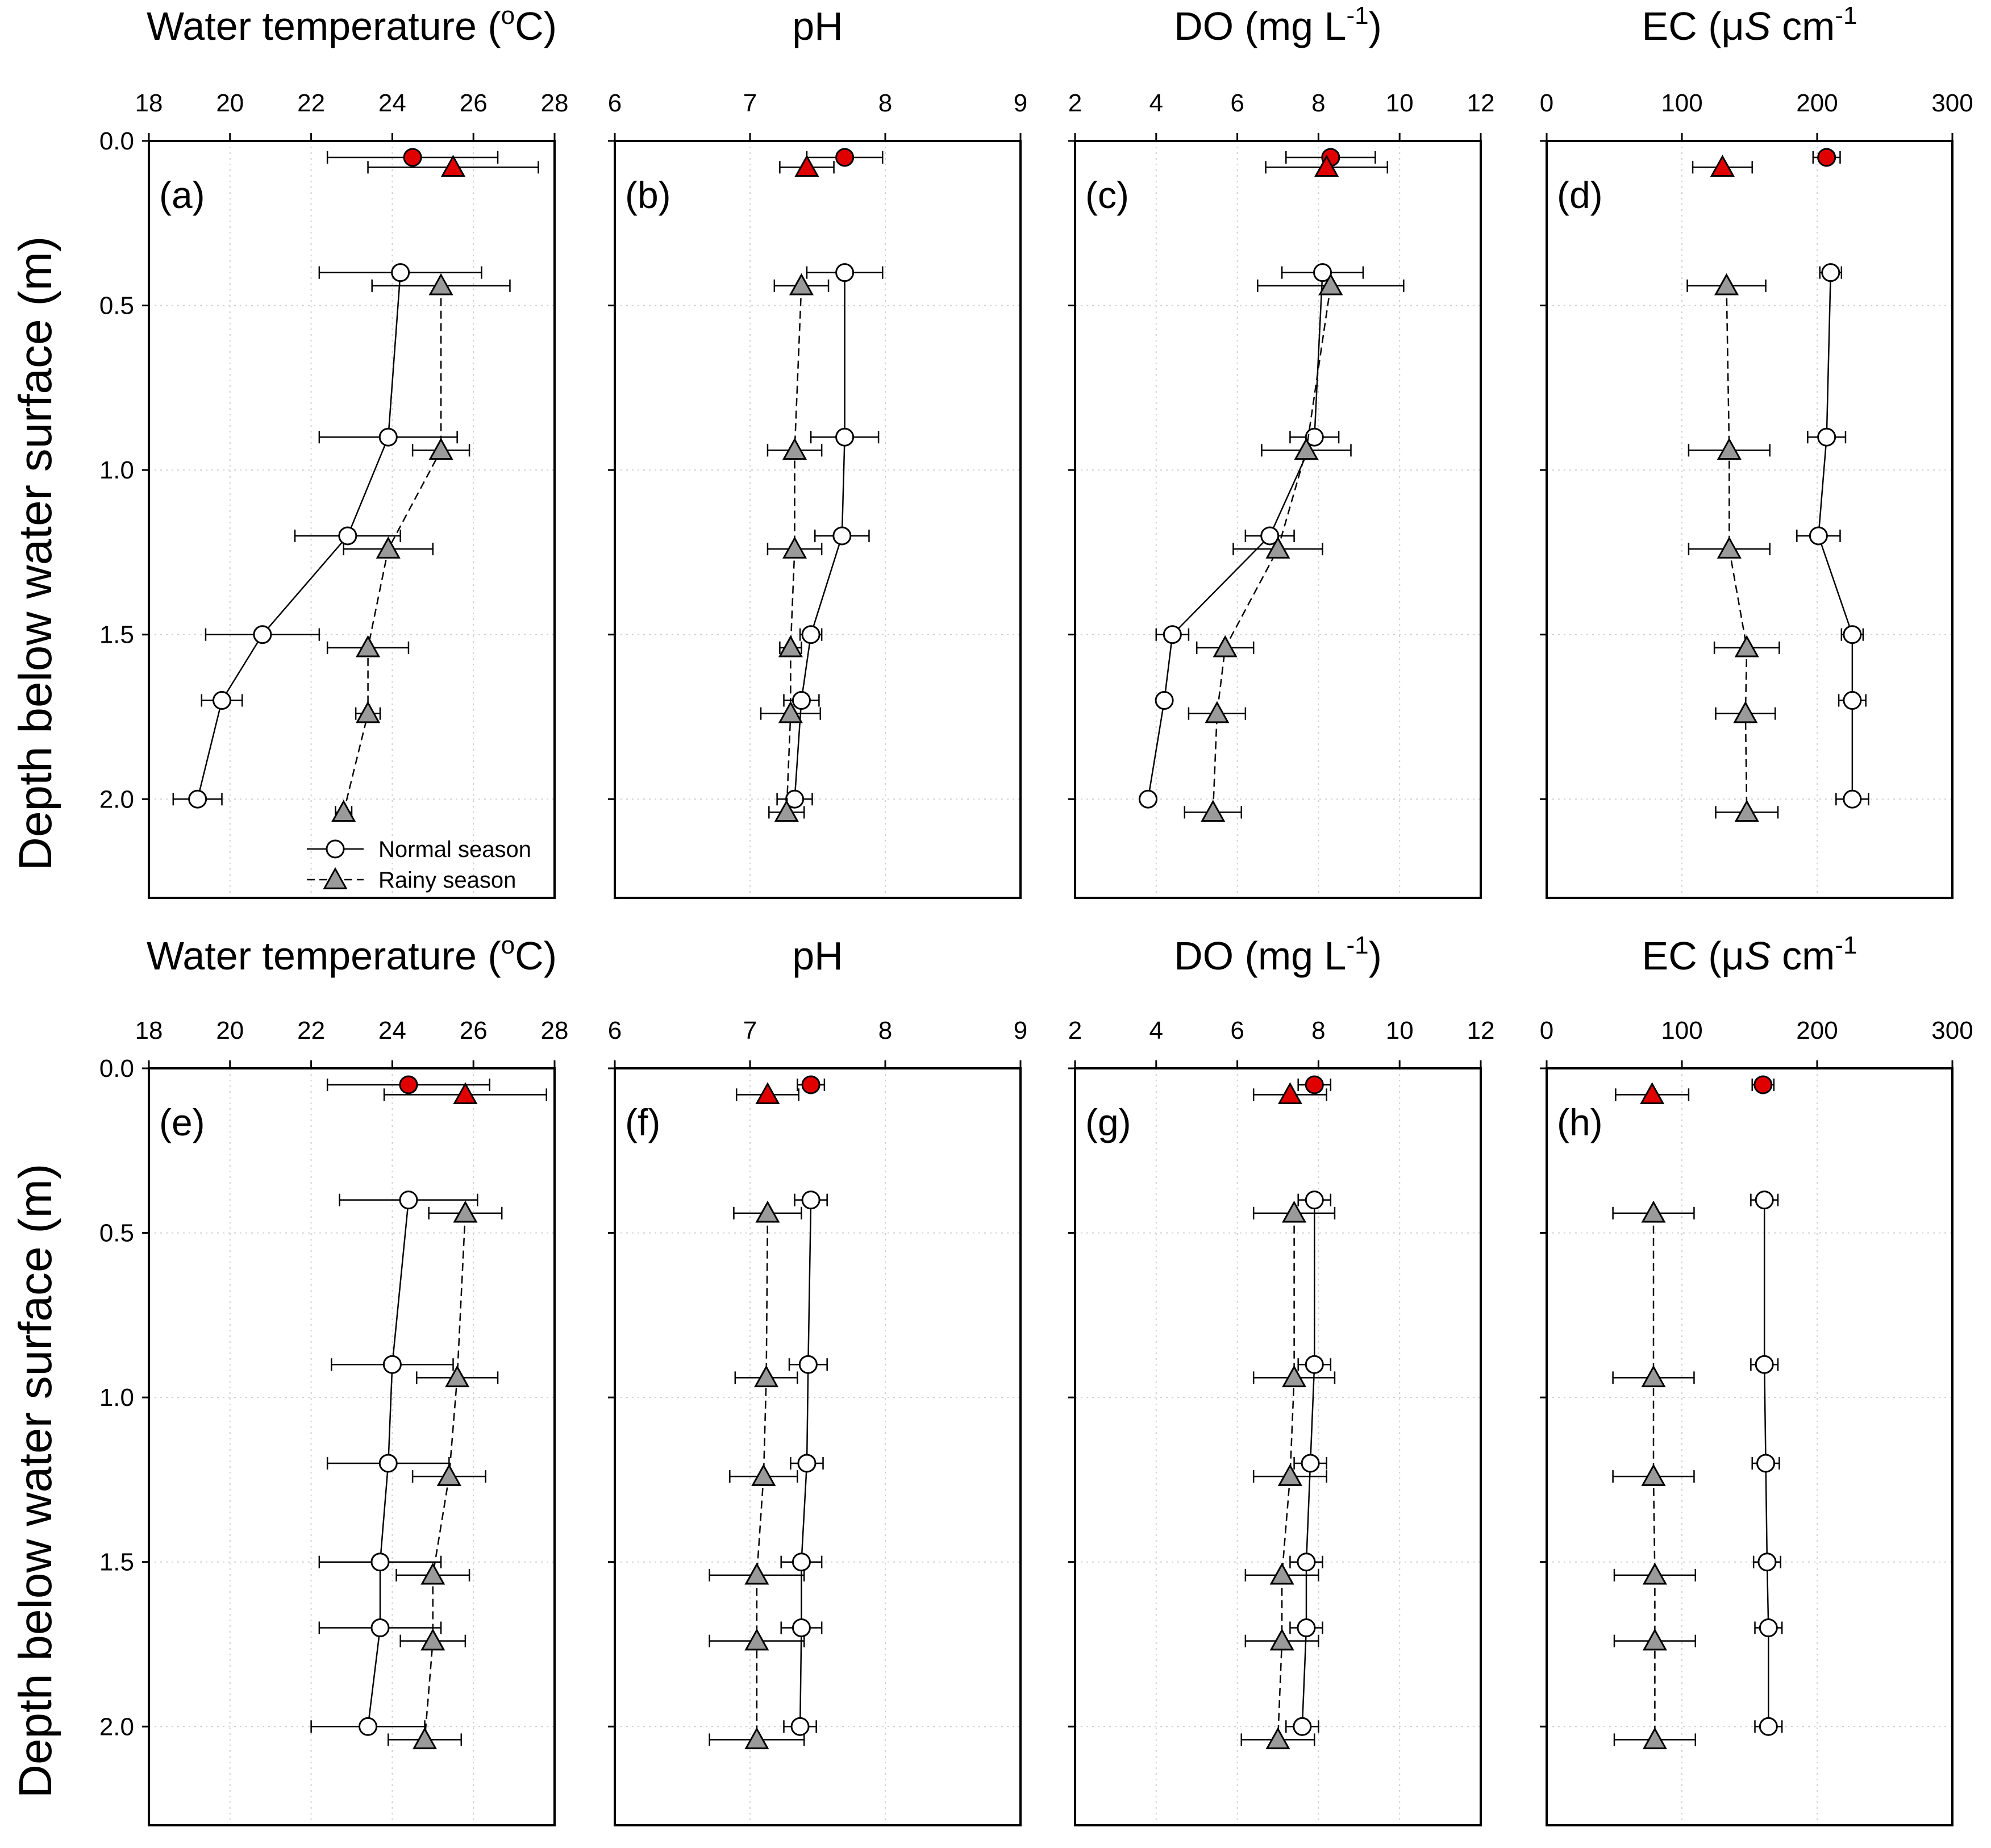 This screenshot has width=1991, height=1848. I want to click on legend-normal-marker, so click(335, 849).